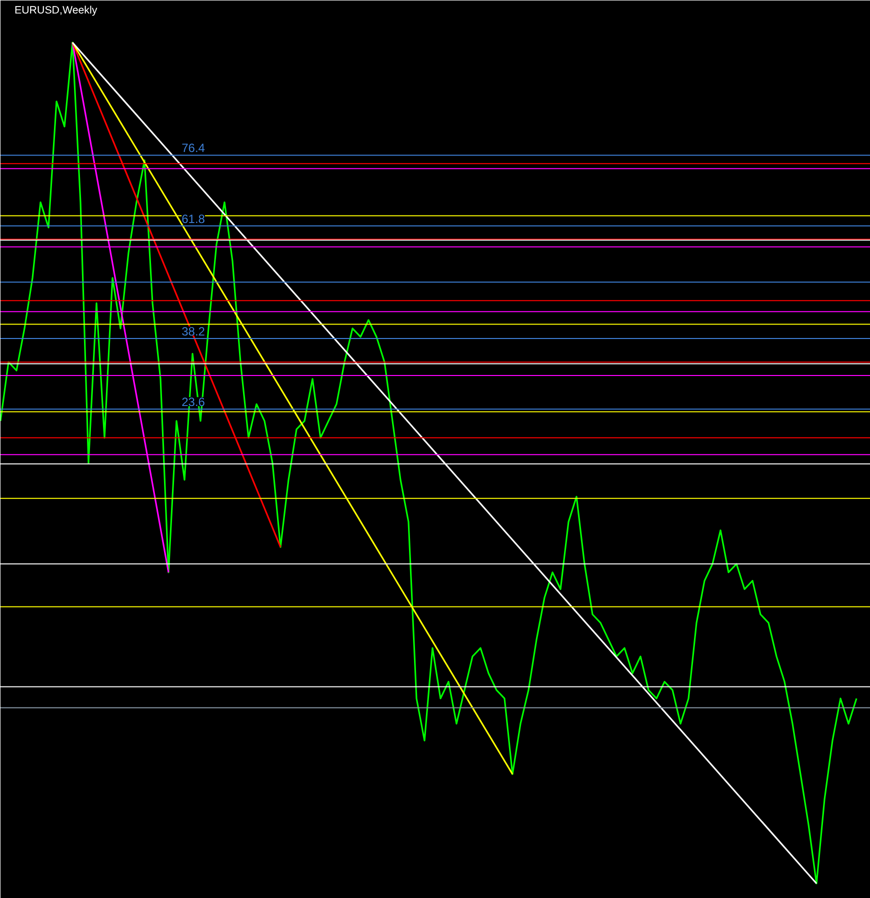  I want to click on annotation: 76.4, so click(194, 148).